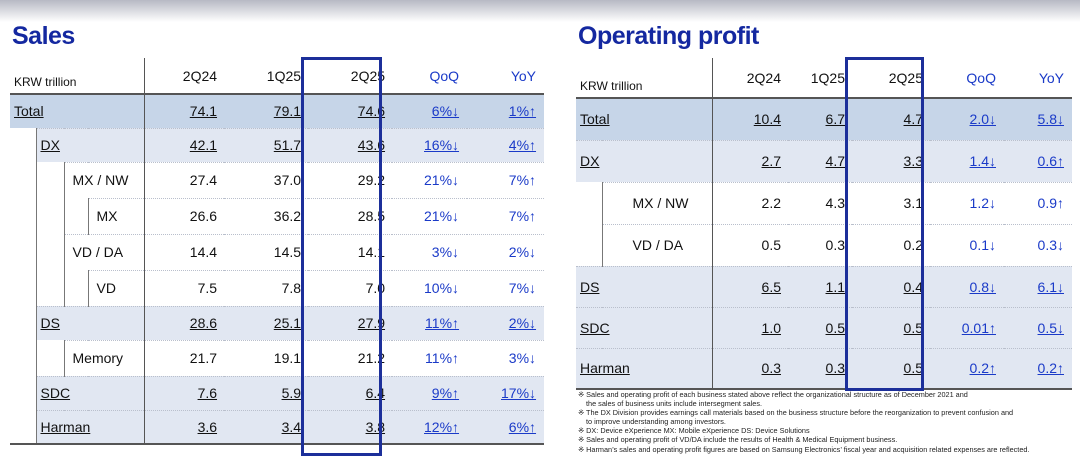 This screenshot has height=468, width=1080. I want to click on op-row-vdda: VD / DA 0.5 0.3 0.2 0.1↓ 0.3↓, so click(824, 244).